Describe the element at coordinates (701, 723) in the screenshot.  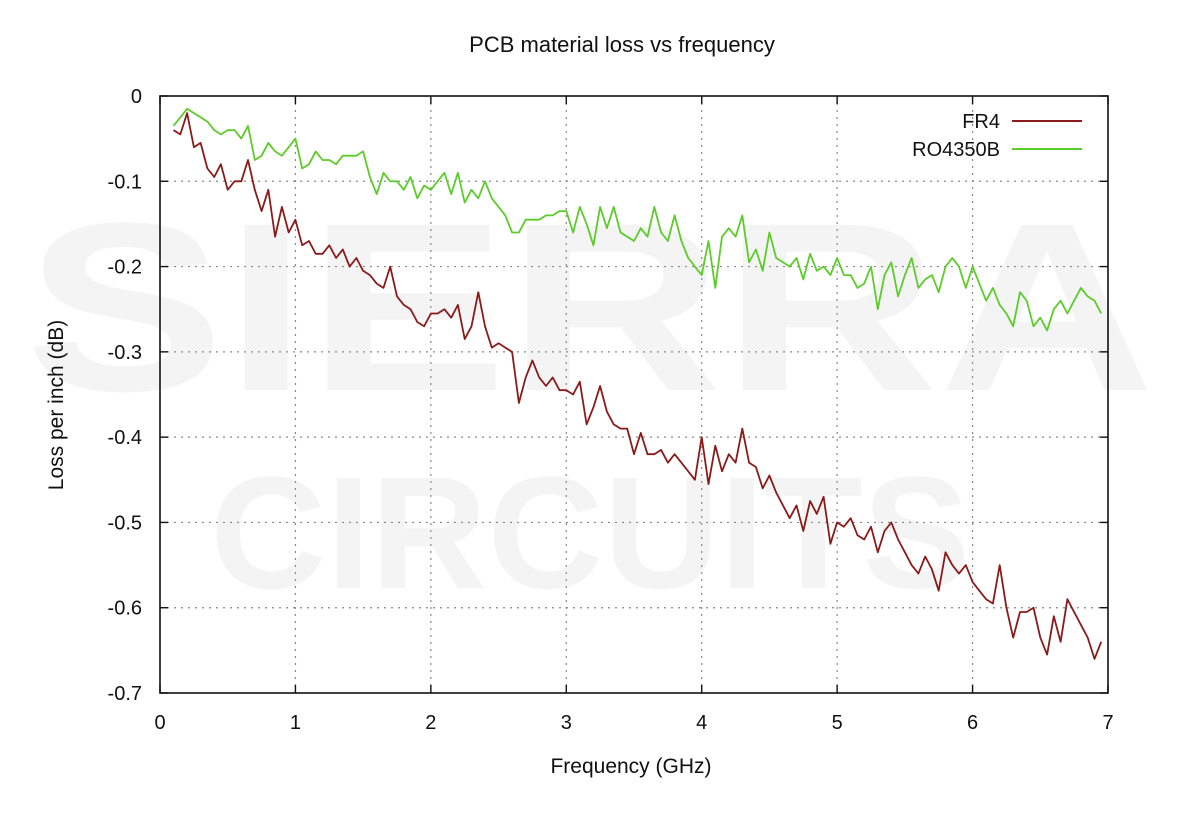
I see `x-tick-label: 4` at that location.